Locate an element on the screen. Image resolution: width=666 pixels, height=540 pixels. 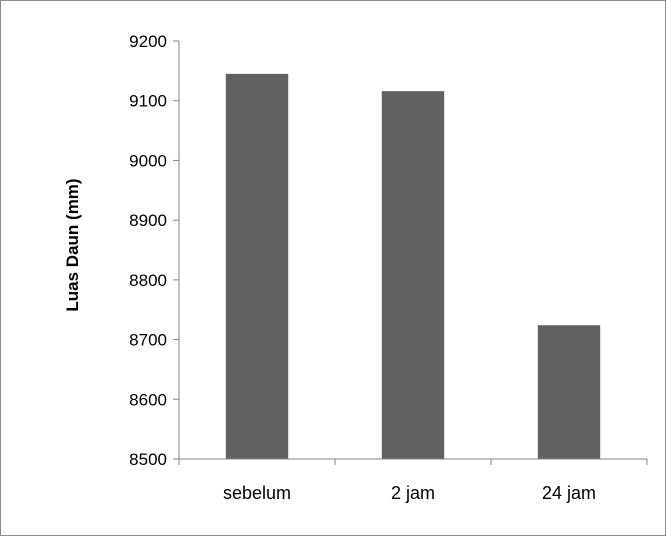
x-tick-label: sebelum is located at coordinates (257, 493).